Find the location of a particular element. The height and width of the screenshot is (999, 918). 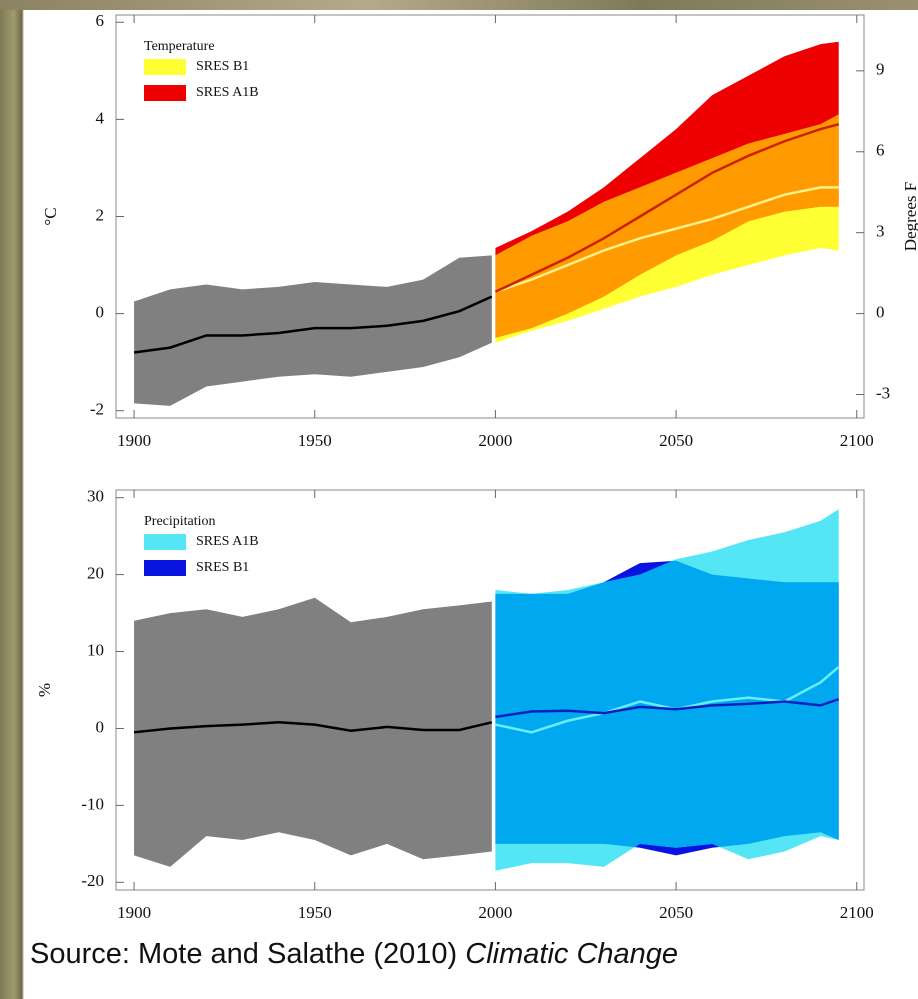

y-tick-label: 20 is located at coordinates (95, 573).